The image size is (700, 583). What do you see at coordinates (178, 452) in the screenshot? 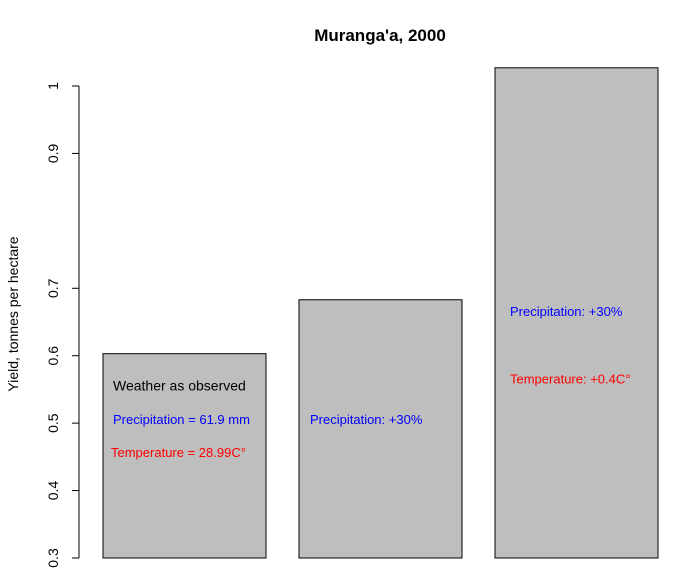
I see `bar-1-annotation: Temperature = 28.99C°` at bounding box center [178, 452].